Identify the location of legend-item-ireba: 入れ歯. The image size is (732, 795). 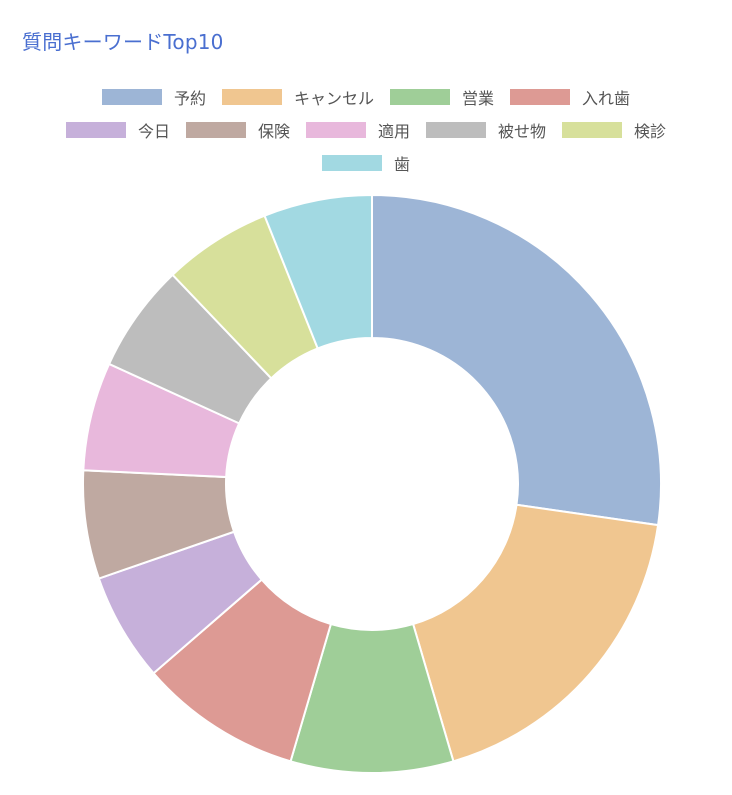
(570, 97).